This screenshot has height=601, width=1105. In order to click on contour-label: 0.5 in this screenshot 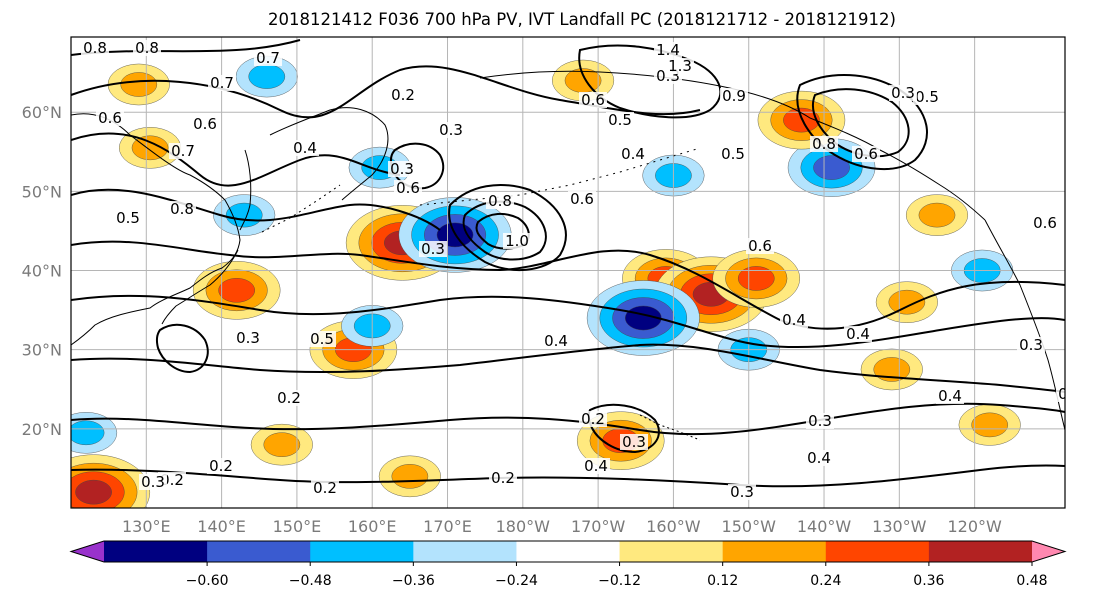, I will do `click(128, 218)`.